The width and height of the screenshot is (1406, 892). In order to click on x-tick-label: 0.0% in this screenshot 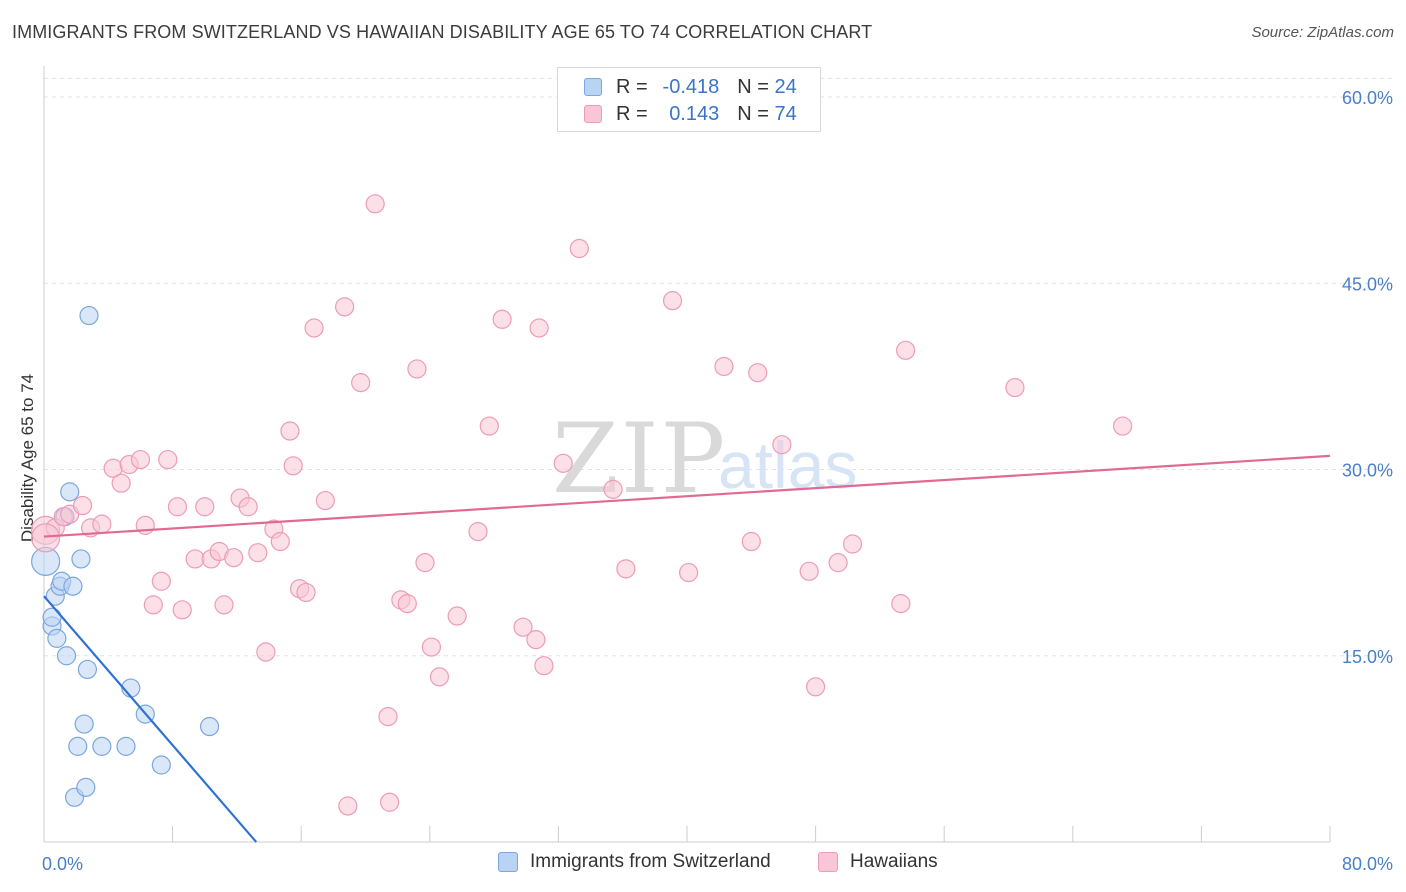, I will do `click(62, 864)`.